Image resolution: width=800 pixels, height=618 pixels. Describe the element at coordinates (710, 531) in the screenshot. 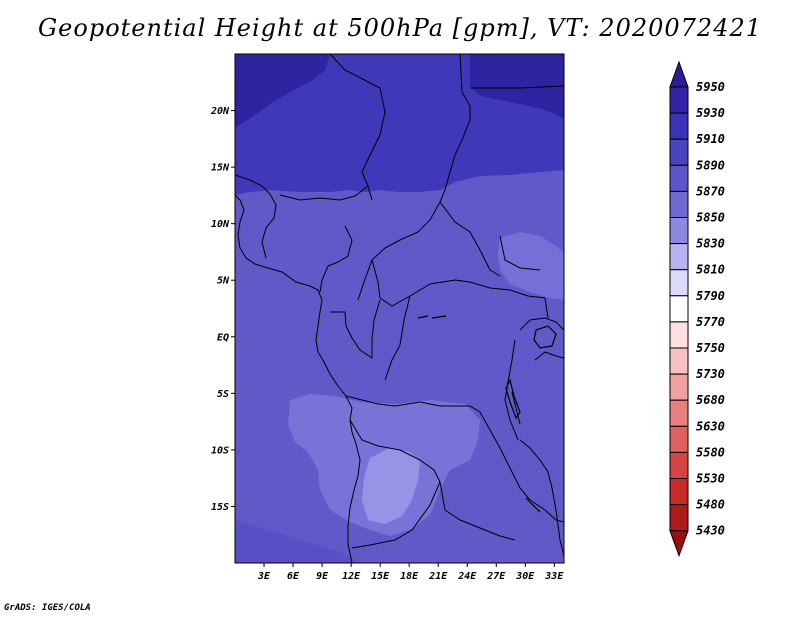

I see `colorbar-label: 5430` at that location.